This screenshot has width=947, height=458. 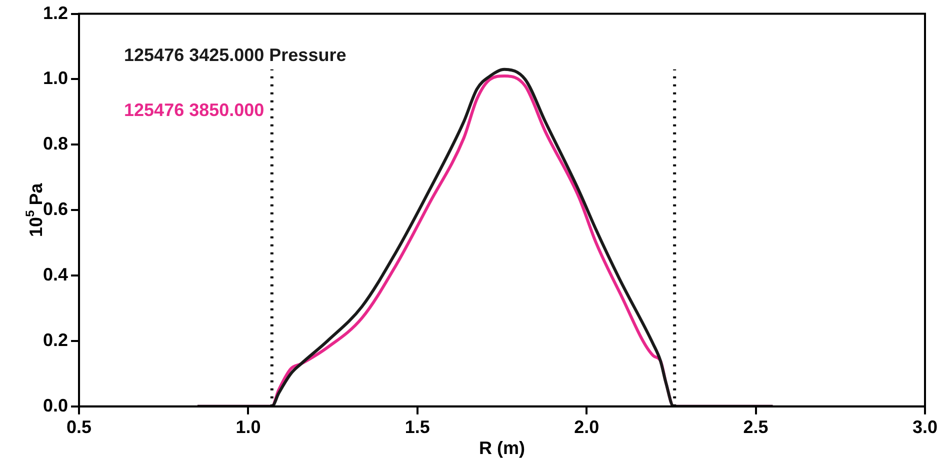 What do you see at coordinates (502, 448) in the screenshot?
I see `x-axis-title: R (m)` at bounding box center [502, 448].